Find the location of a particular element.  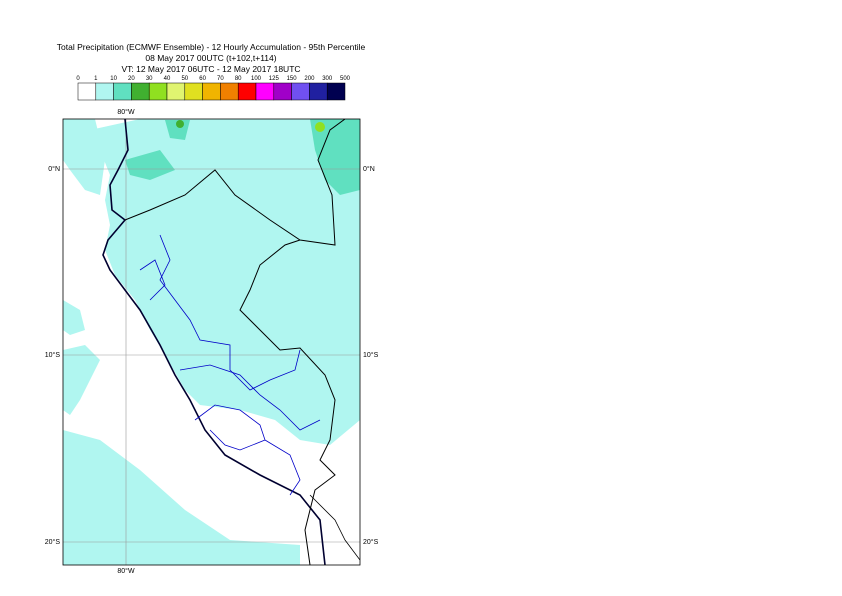

legend-label: 50 is located at coordinates (184, 79).